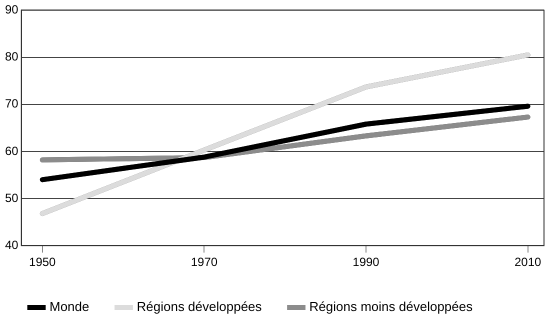 The height and width of the screenshot is (324, 550). I want to click on y-tick-label: 40, so click(11, 245).